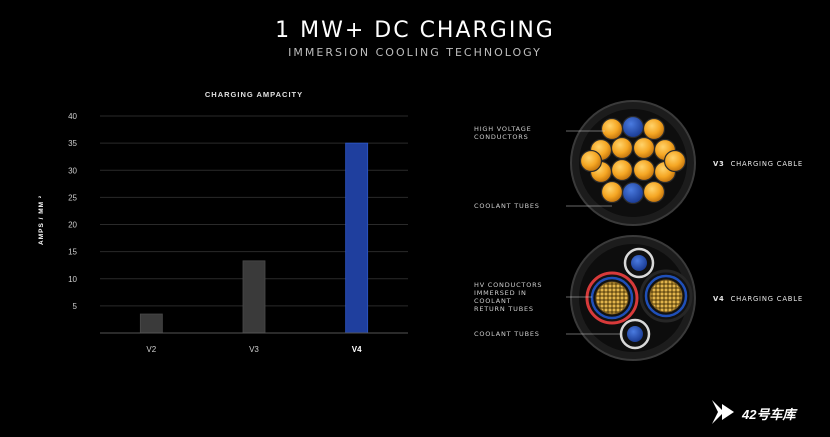 The width and height of the screenshot is (830, 437). Describe the element at coordinates (72, 279) in the screenshot. I see `y-tick-label: 10` at that location.